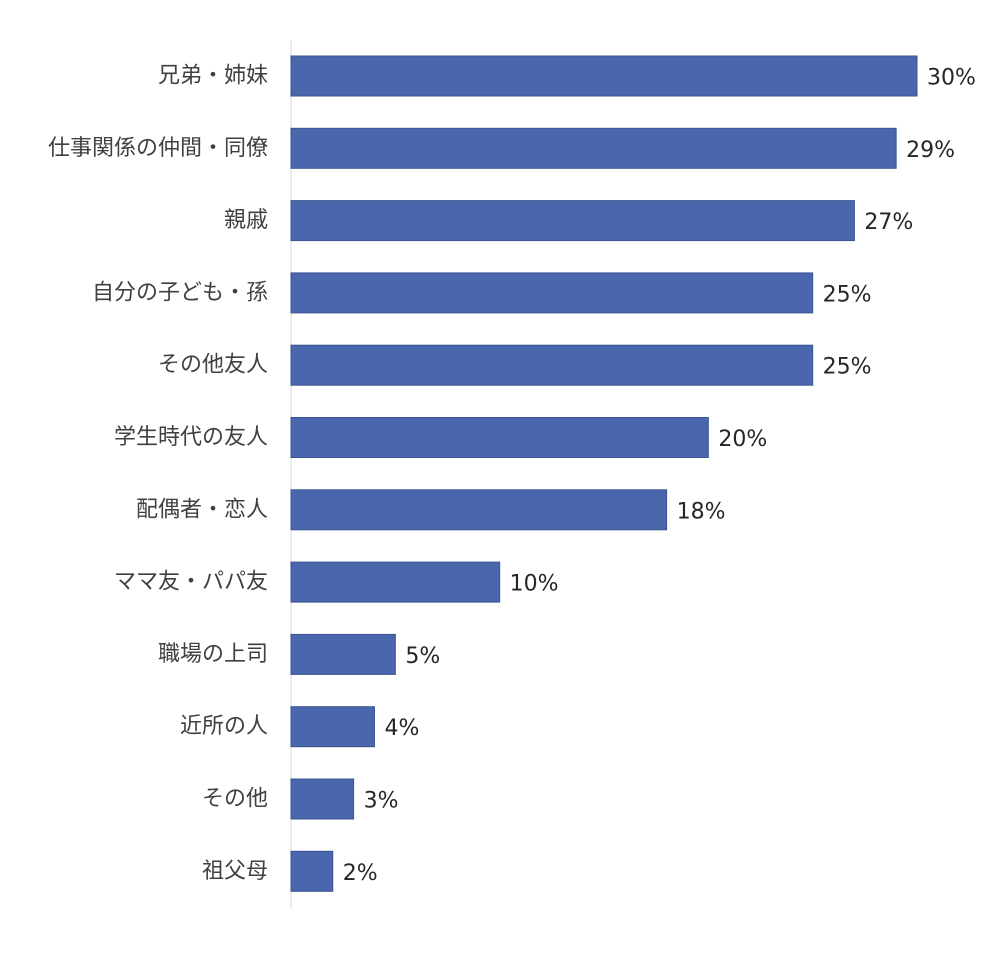 The image size is (1000, 953). What do you see at coordinates (401, 728) in the screenshot?
I see `value-label: 4%` at bounding box center [401, 728].